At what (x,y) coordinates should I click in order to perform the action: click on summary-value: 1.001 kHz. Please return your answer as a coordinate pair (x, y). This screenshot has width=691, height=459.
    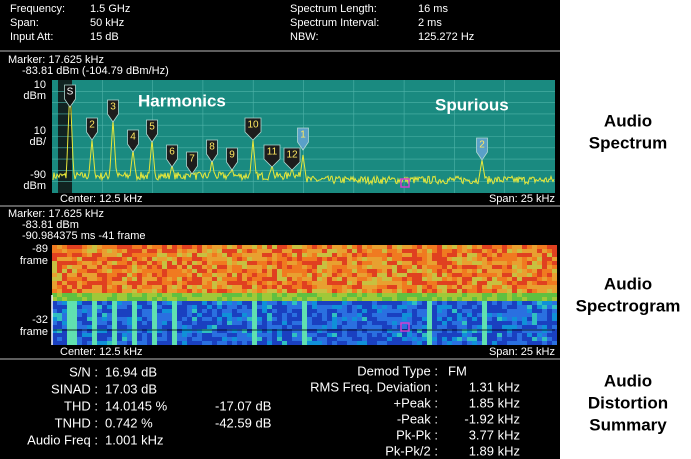
    Looking at the image, I should click on (134, 439).